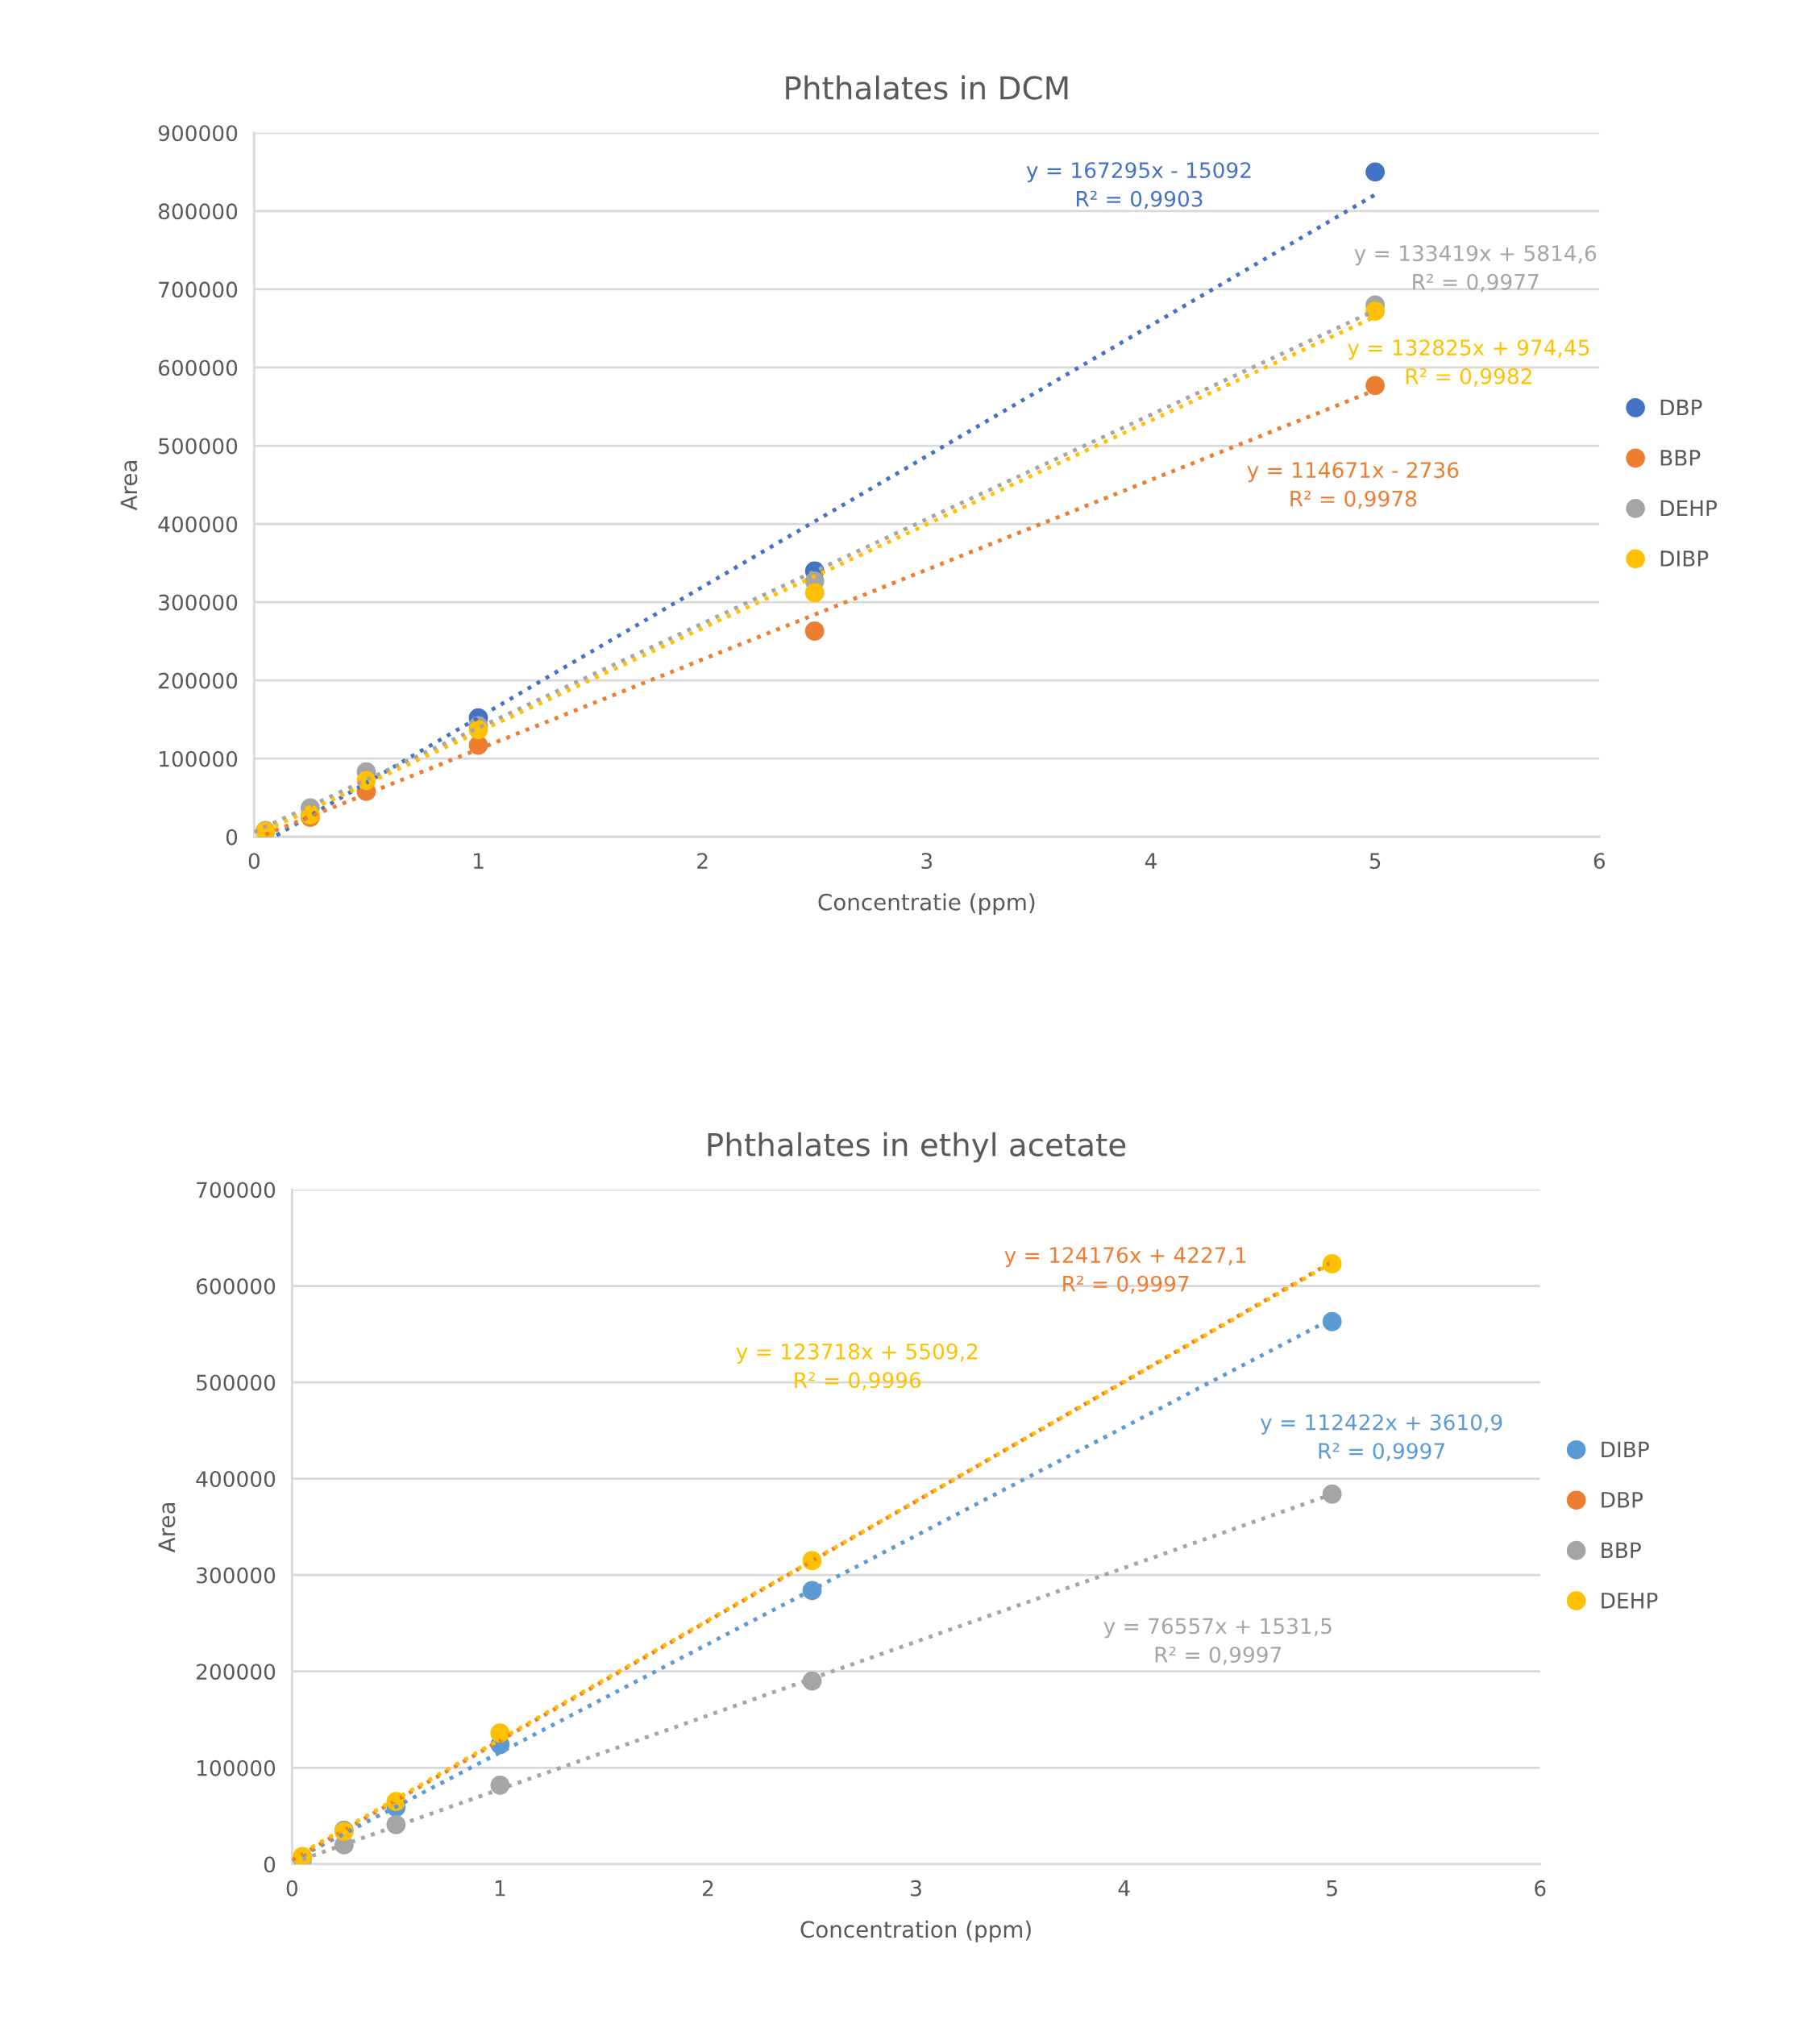 The image size is (1795, 2044). I want to click on annotation: y = 76557x + 1531,5 R² = 0,9997, so click(1217, 1641).